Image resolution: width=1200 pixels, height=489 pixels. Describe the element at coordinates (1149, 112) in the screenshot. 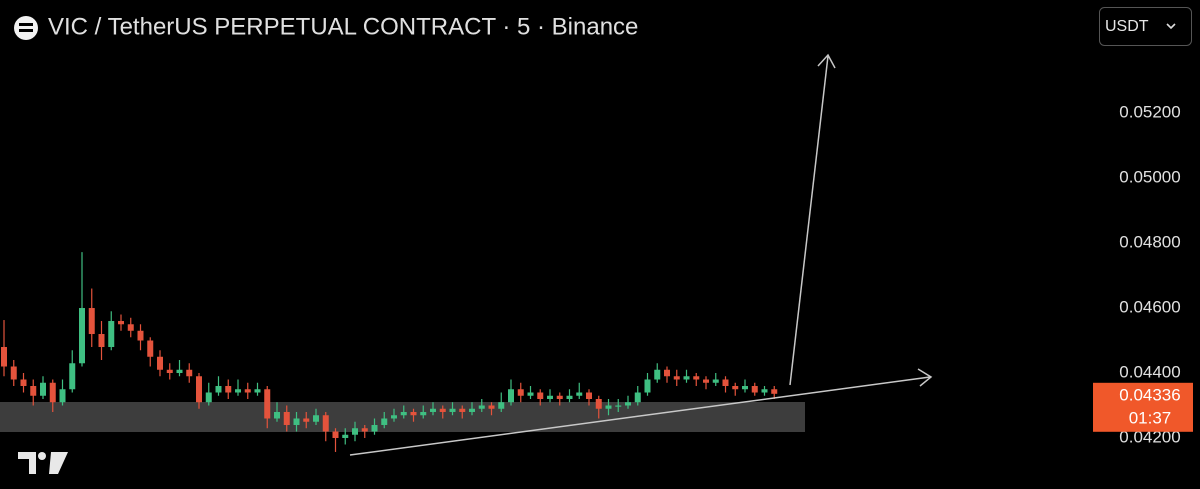

I see `y-tick-label: 0.05200` at that location.